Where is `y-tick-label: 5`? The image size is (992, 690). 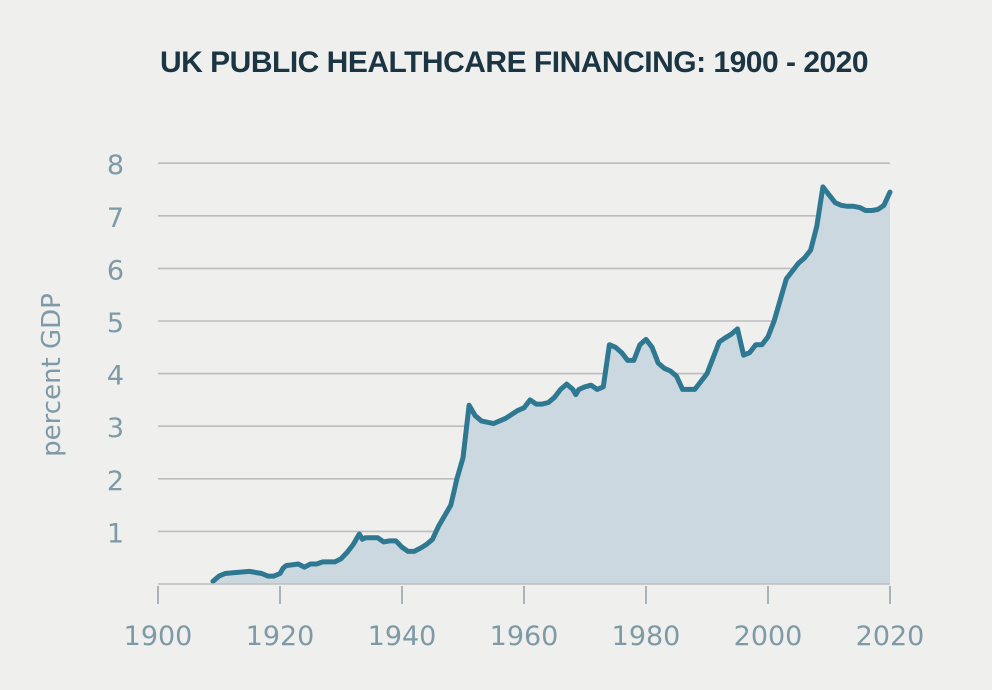 y-tick-label: 5 is located at coordinates (115, 323).